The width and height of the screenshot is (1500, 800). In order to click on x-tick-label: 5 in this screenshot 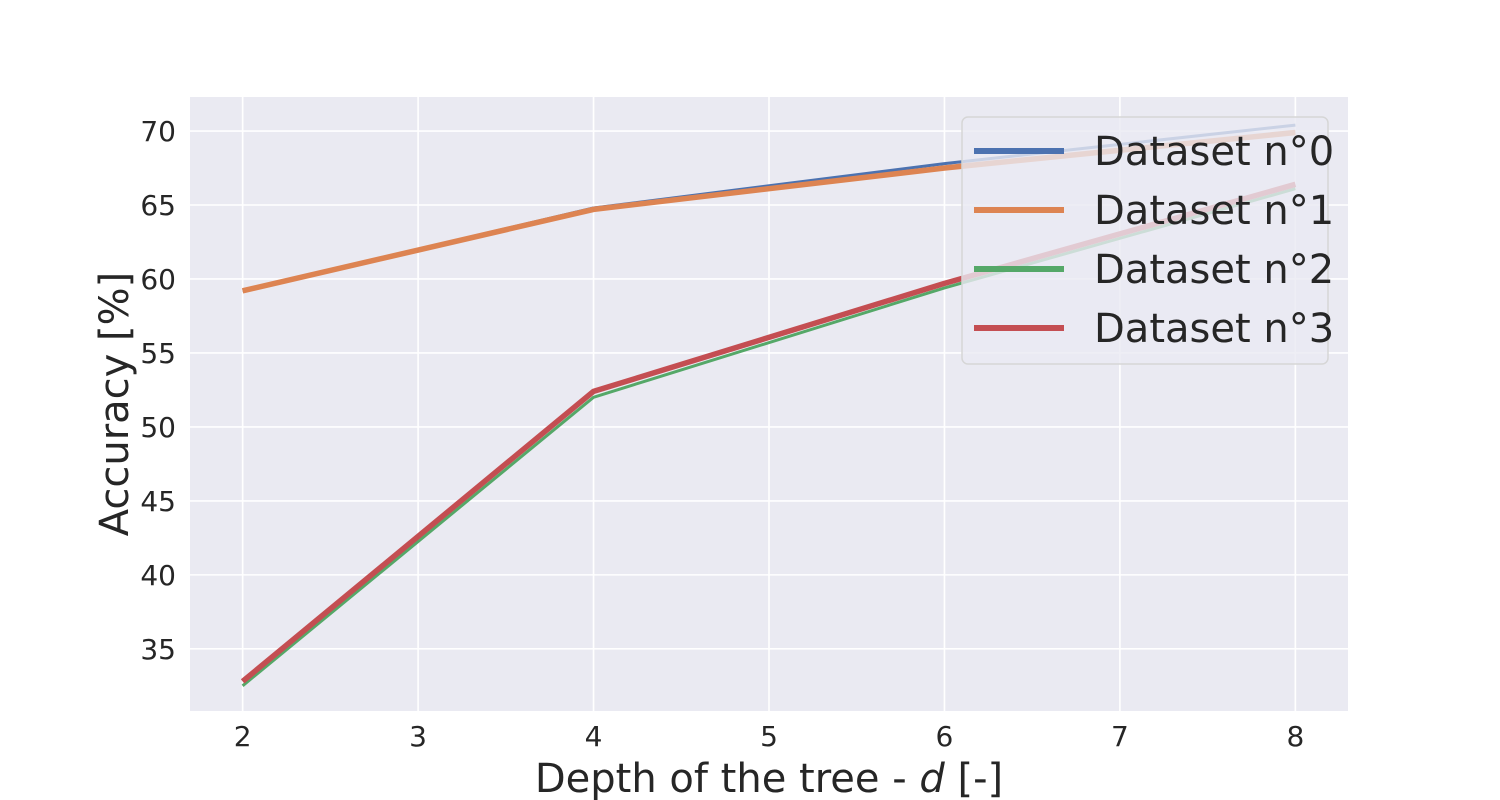, I will do `click(769, 736)`.